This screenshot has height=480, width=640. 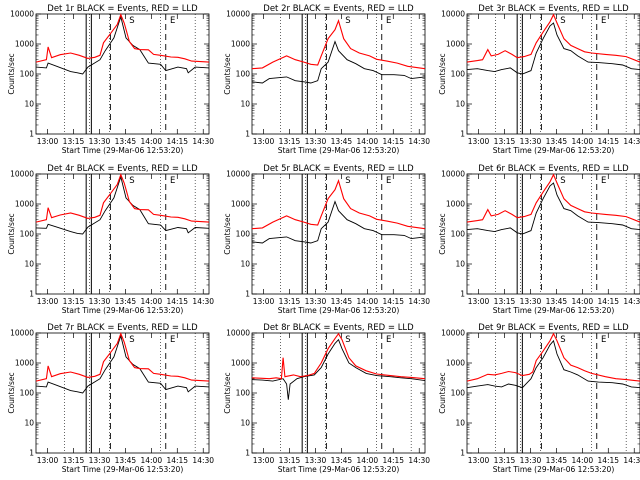 I want to click on chart-title: Det 2r BLACK = Events, RED = LLD, so click(x=338, y=9).